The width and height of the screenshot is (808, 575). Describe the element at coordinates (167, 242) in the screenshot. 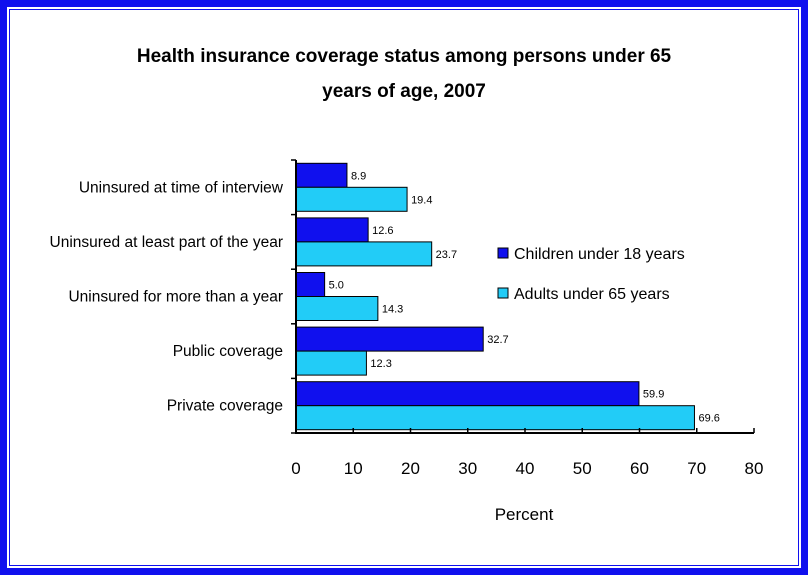

I see `category-label-1: Uninsured at least part of the year` at that location.